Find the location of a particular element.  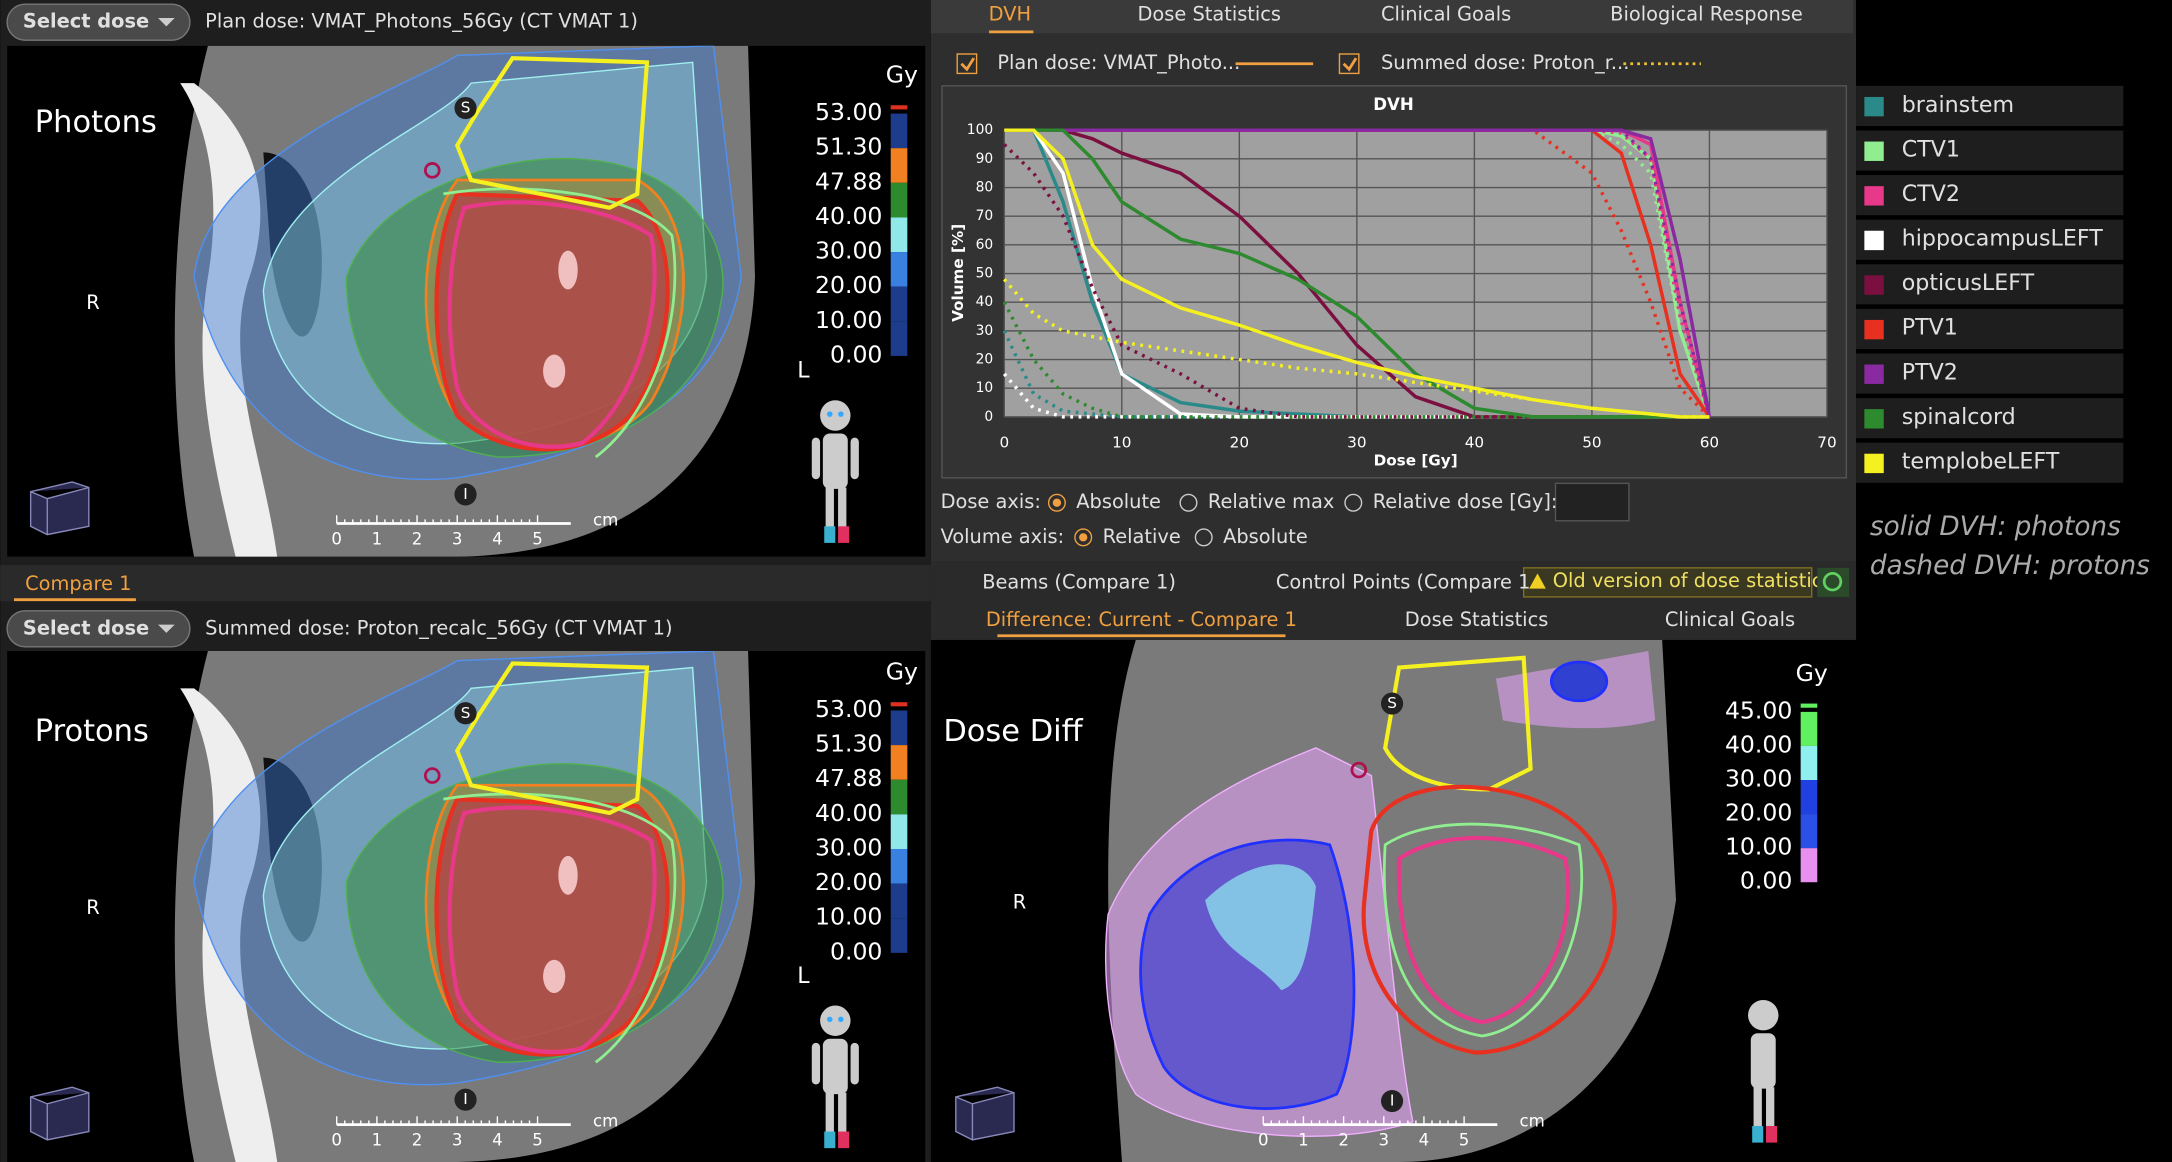

x-tick-label: 30 is located at coordinates (1356, 443).